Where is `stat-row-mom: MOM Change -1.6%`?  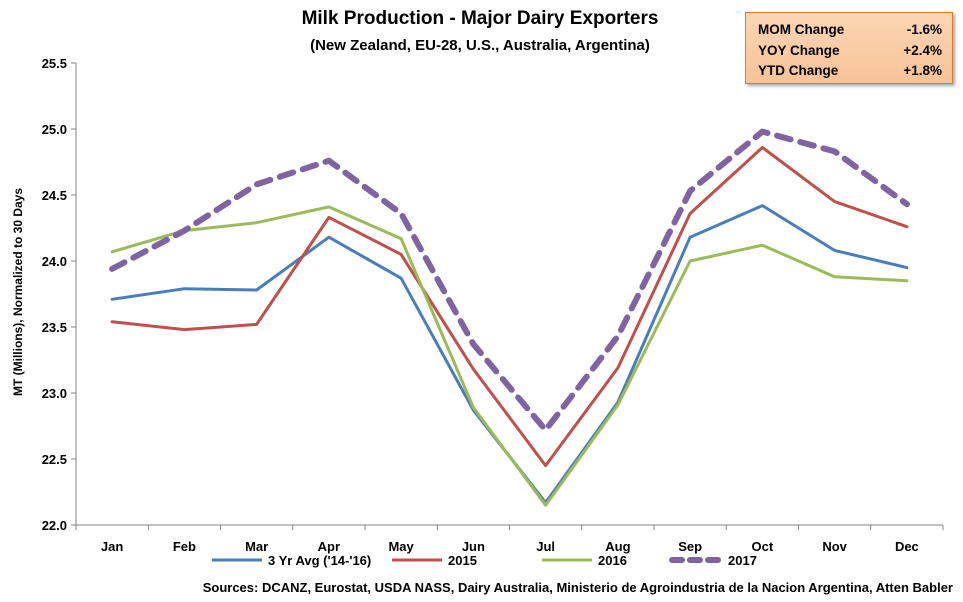 stat-row-mom: MOM Change -1.6% is located at coordinates (850, 30).